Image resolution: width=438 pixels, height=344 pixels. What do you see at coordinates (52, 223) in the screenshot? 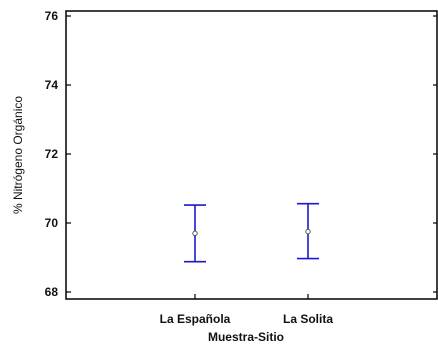
I see `y-tick-label: 70` at bounding box center [52, 223].